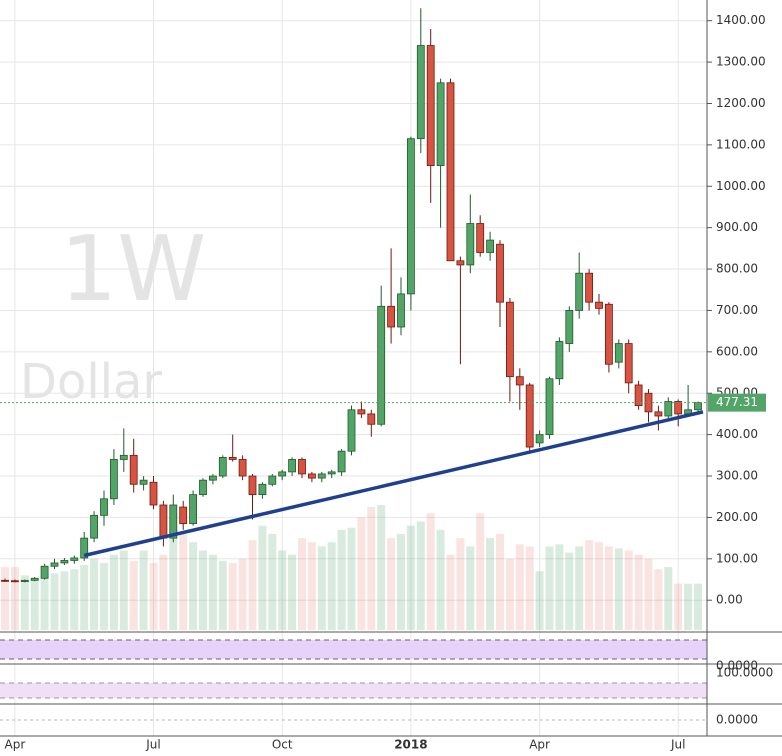  I want to click on y-tick-label: 200.00, so click(737, 517).